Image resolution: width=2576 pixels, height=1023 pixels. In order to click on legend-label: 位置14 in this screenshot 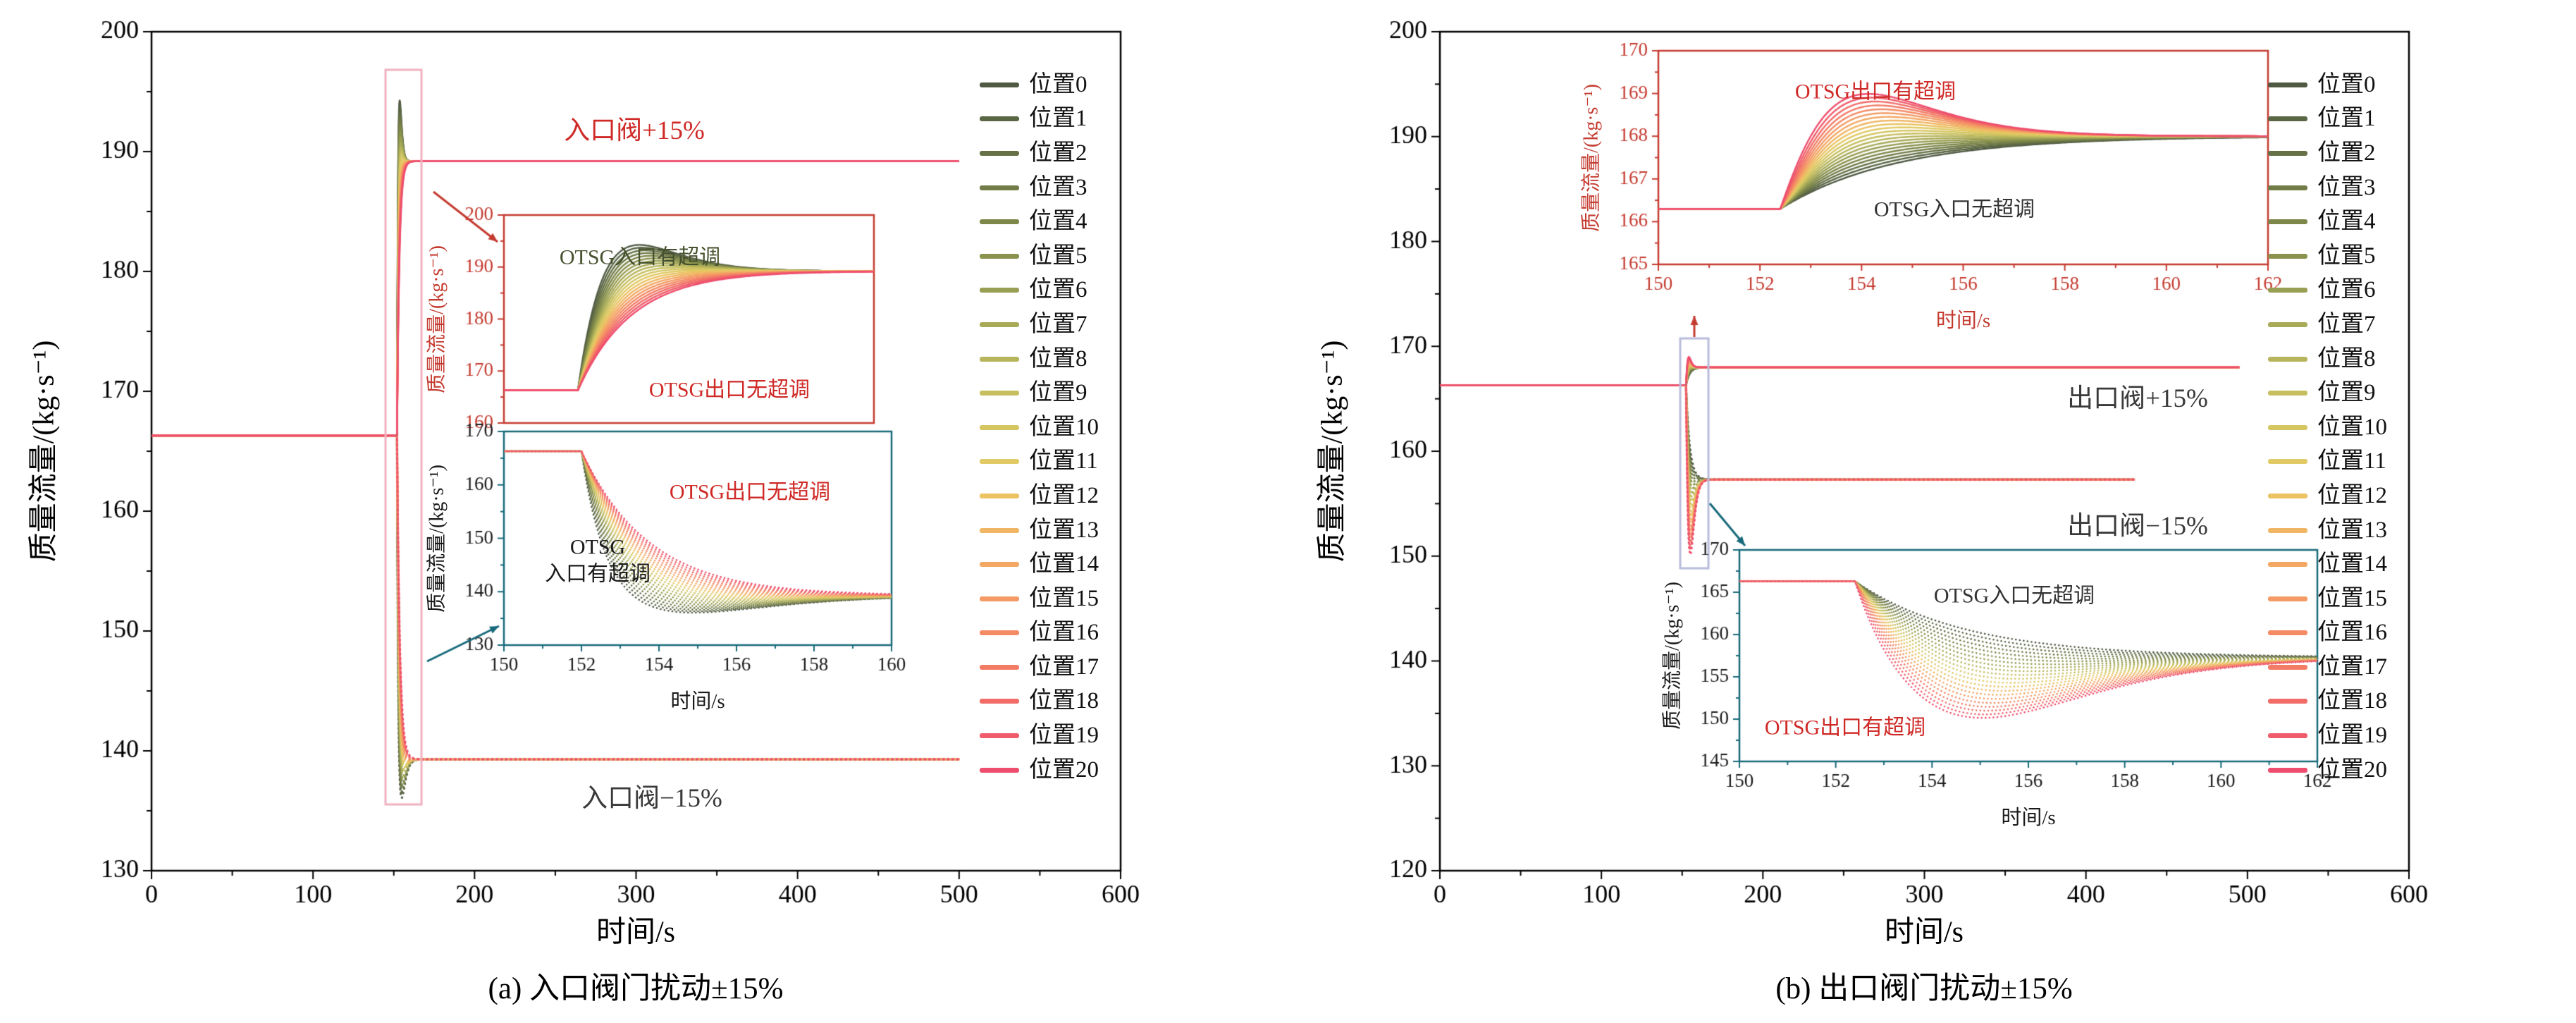, I will do `click(1064, 564)`.